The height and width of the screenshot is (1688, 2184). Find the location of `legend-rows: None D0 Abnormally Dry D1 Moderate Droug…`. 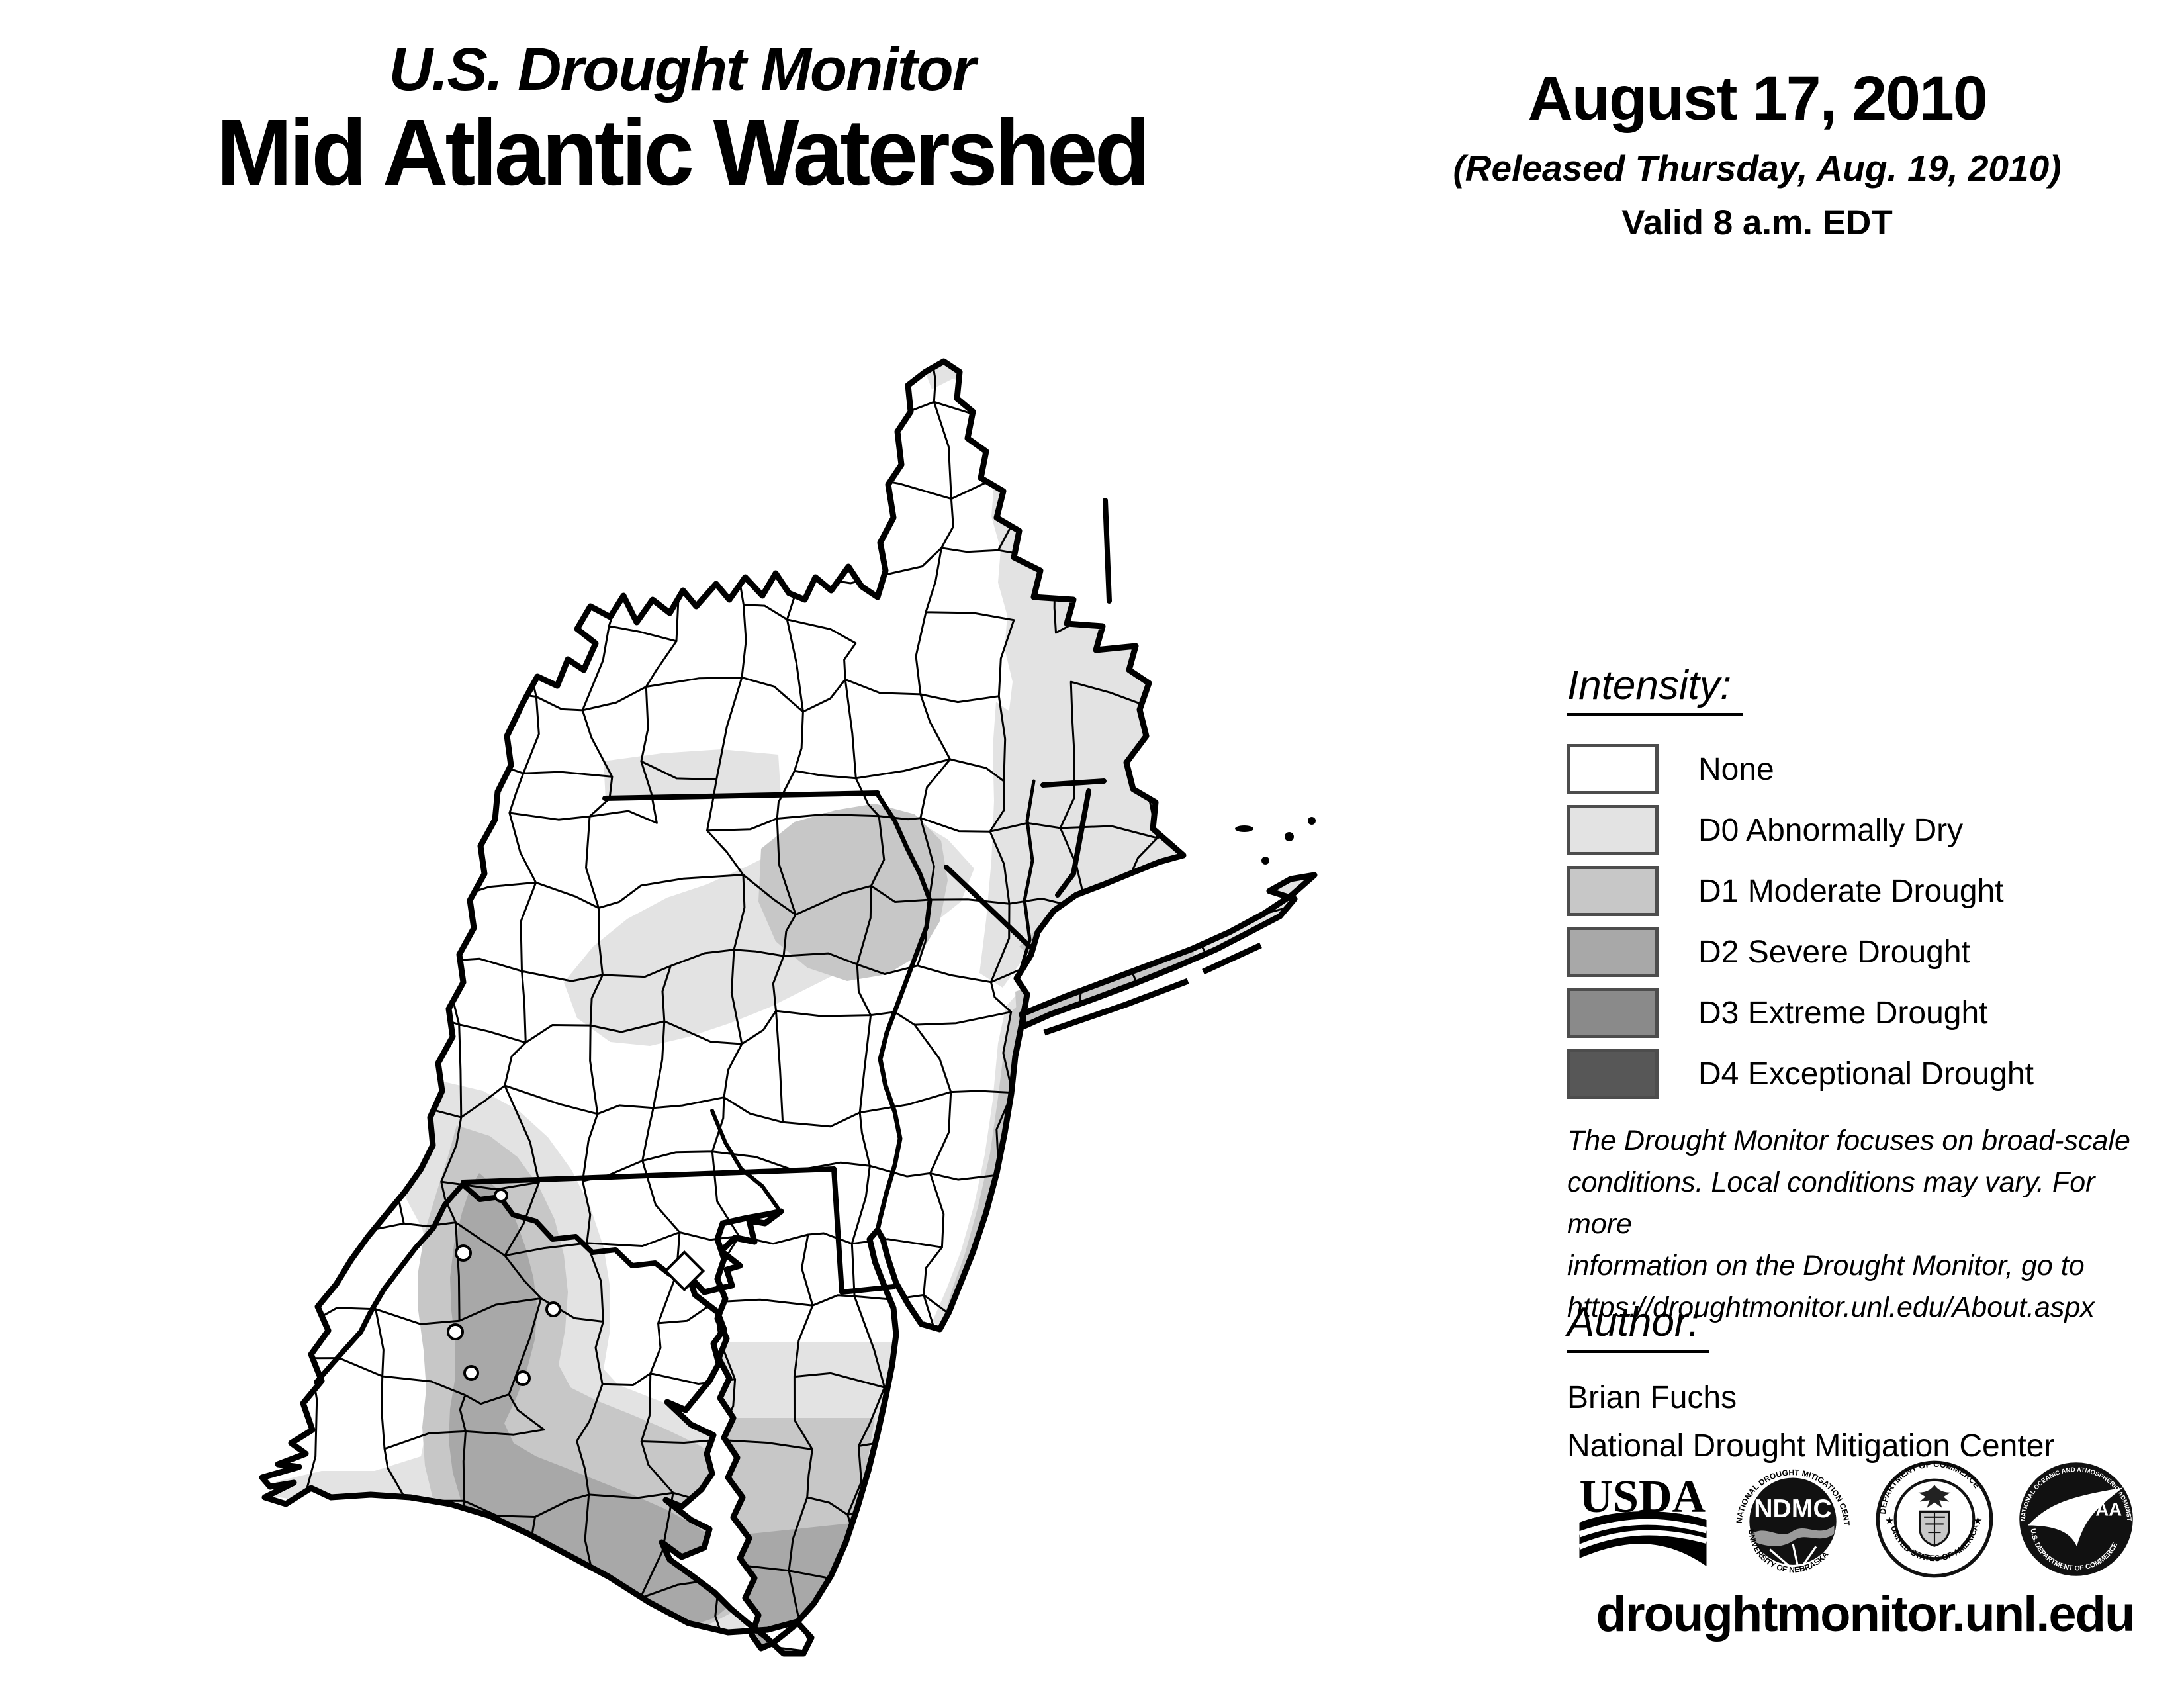

legend-rows: None D0 Abnormally Dry D1 Moderate Droug… is located at coordinates (1865, 921).